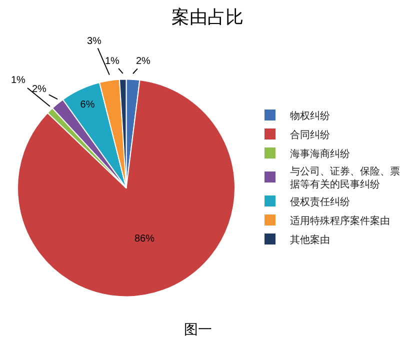 This screenshot has width=415, height=350. Describe the element at coordinates (320, 154) in the screenshot. I see `legend-label: 海事海商纠纷` at that location.